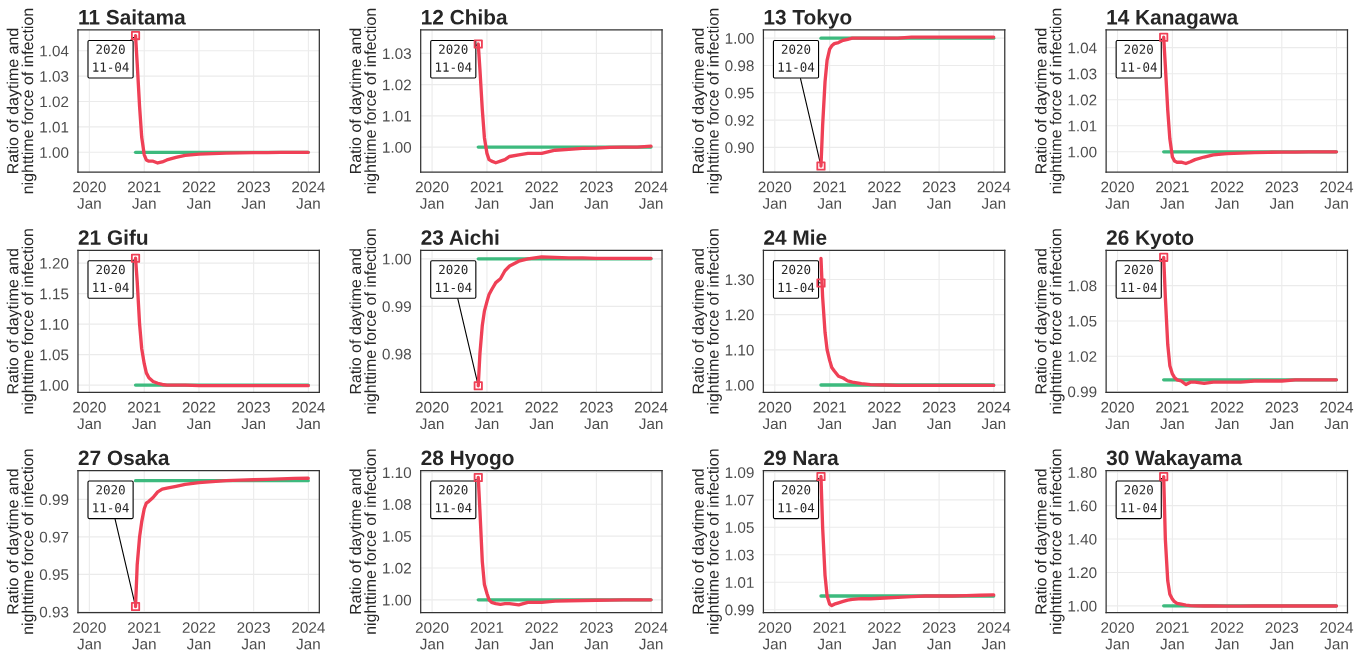 This screenshot has width=1368, height=666. I want to click on chart-title: 29 Nara, so click(801, 458).